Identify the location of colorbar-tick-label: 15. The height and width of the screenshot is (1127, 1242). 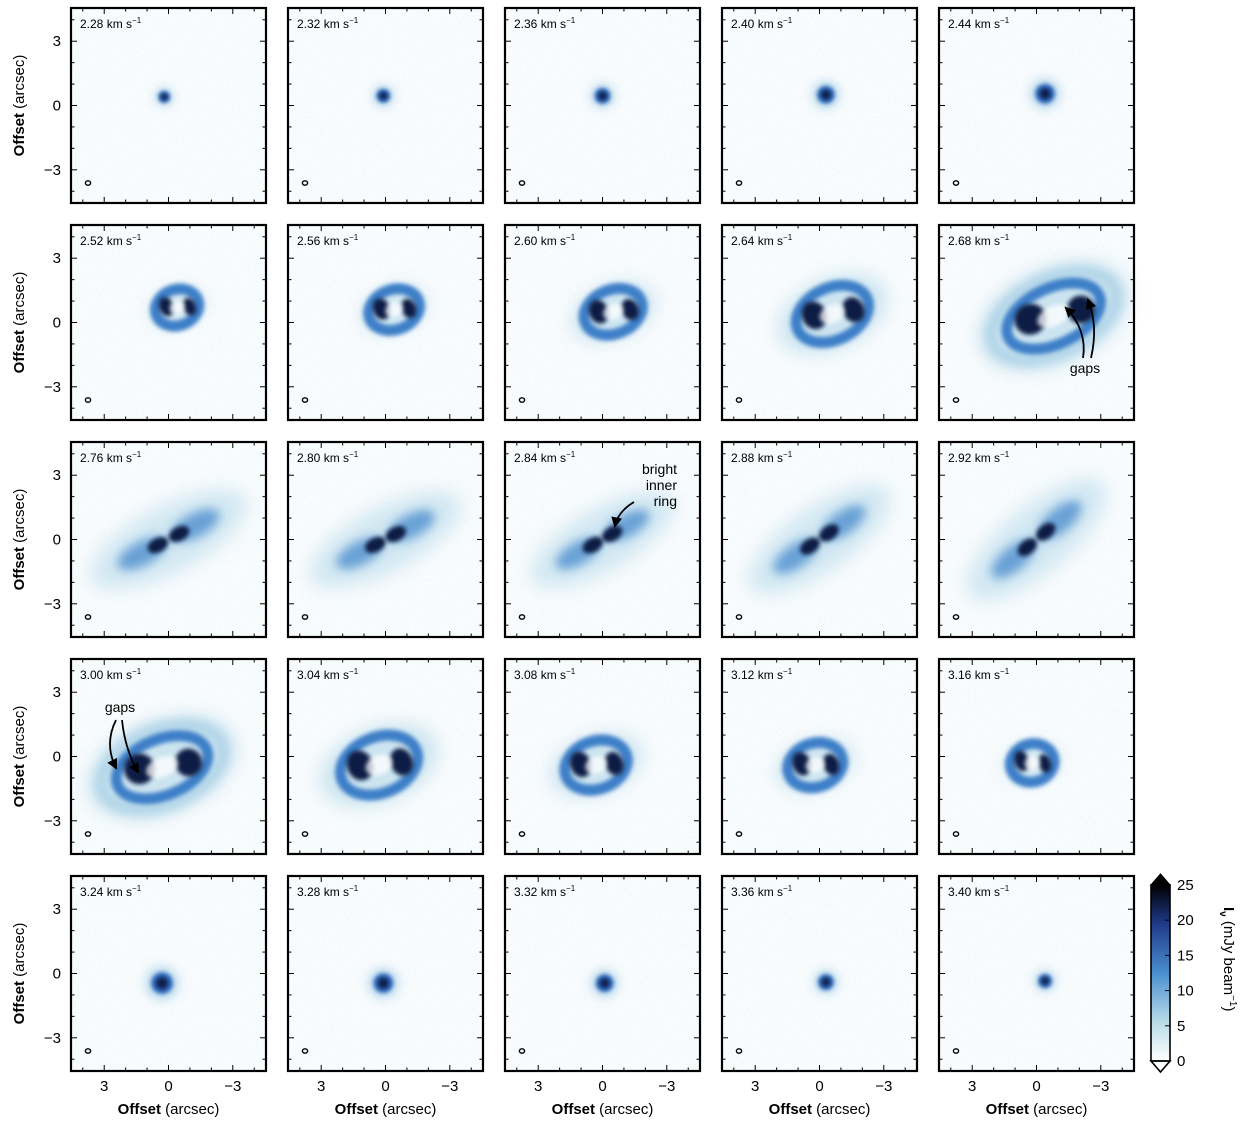
(1185, 955).